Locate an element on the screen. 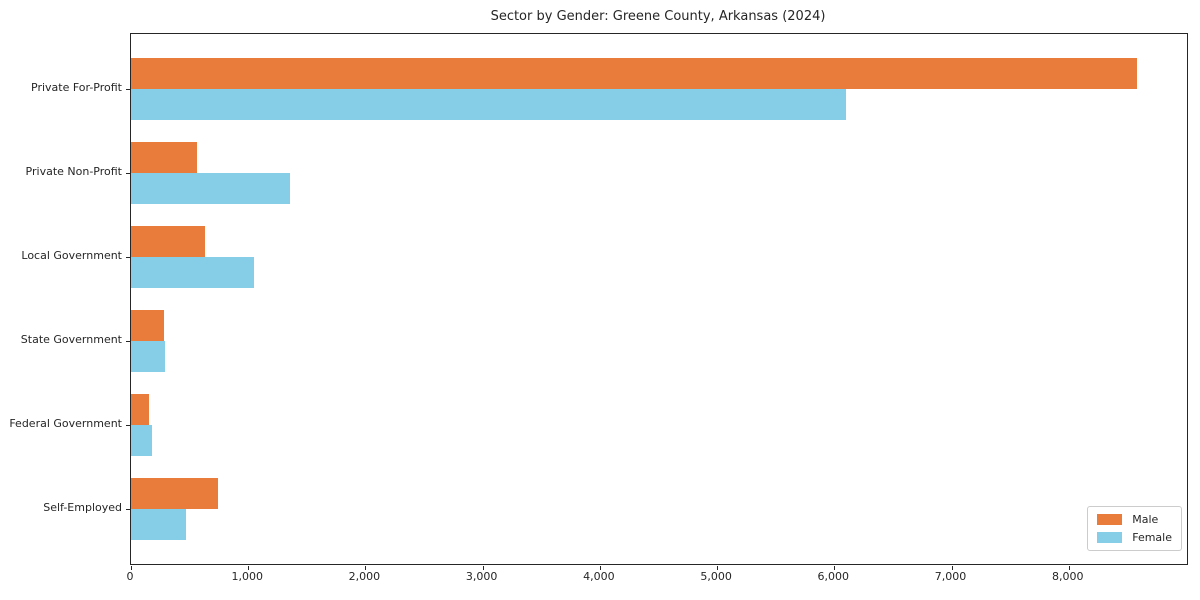 The image size is (1200, 600). x-axis-tick-label: 0 is located at coordinates (130, 576).